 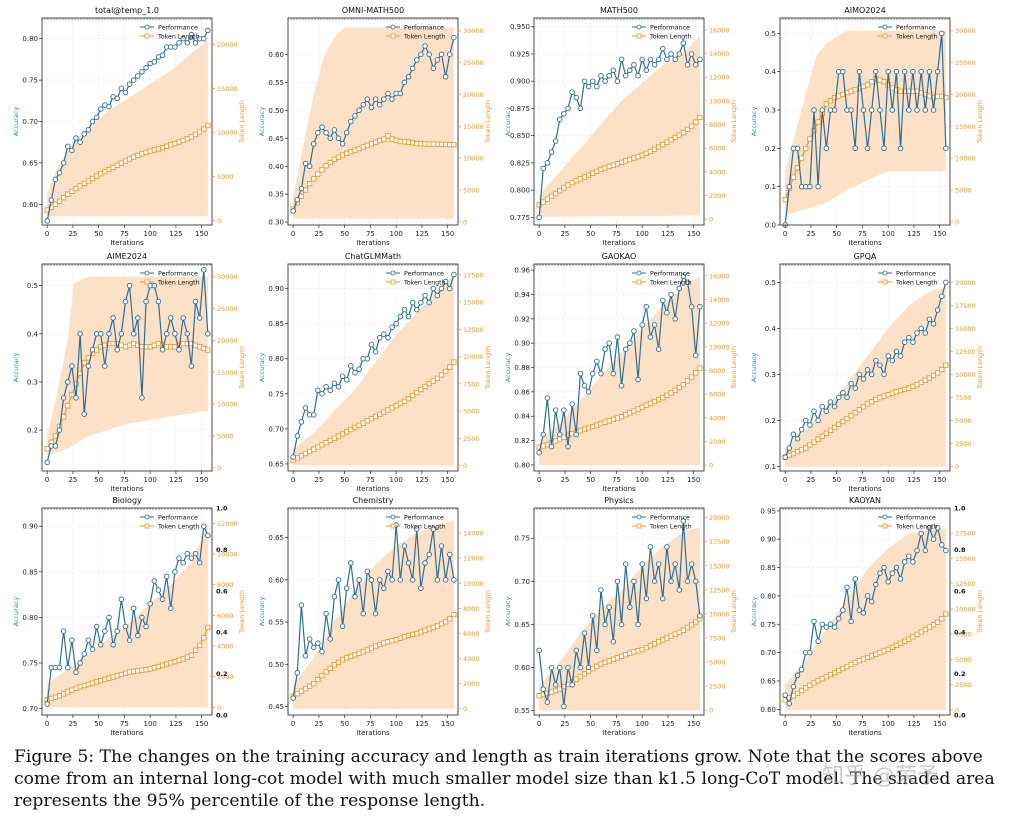 I want to click on y-tick-label: 0.4, so click(x=33, y=334).